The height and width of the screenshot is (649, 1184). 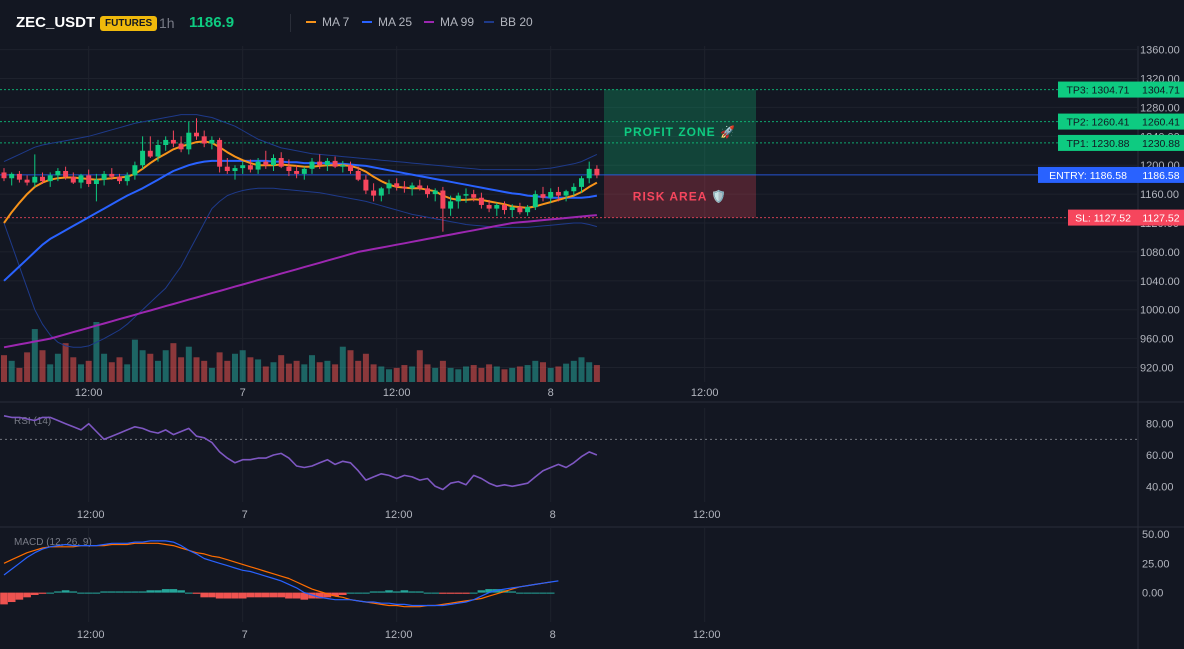 What do you see at coordinates (429, 22) in the screenshot?
I see `ma99-swatch` at bounding box center [429, 22].